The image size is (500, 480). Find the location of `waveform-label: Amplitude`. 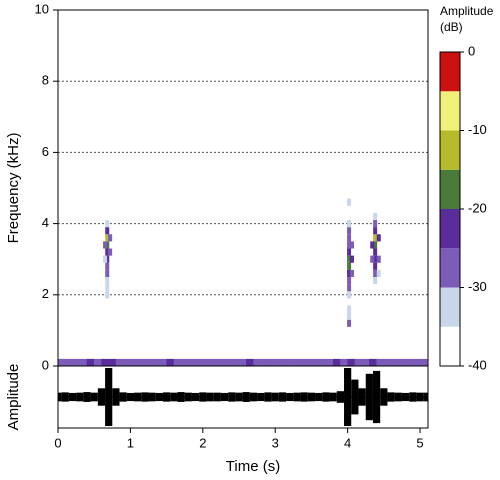

waveform-label: Amplitude is located at coordinates (13, 397).